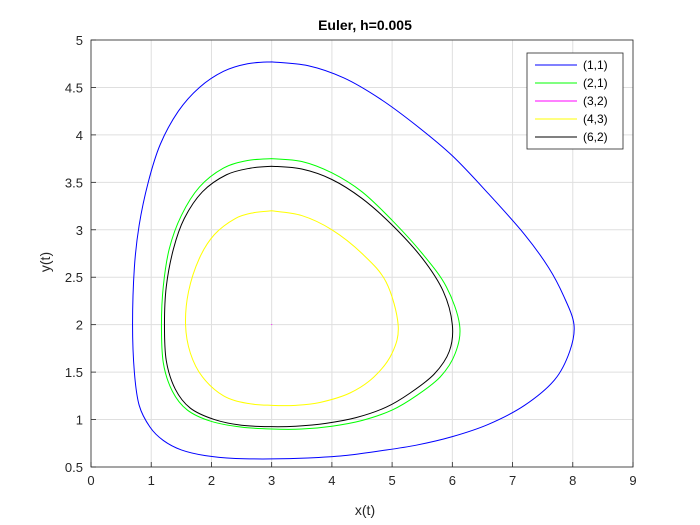 The width and height of the screenshot is (700, 525). What do you see at coordinates (391, 480) in the screenshot?
I see `x-tick-label: 5` at bounding box center [391, 480].